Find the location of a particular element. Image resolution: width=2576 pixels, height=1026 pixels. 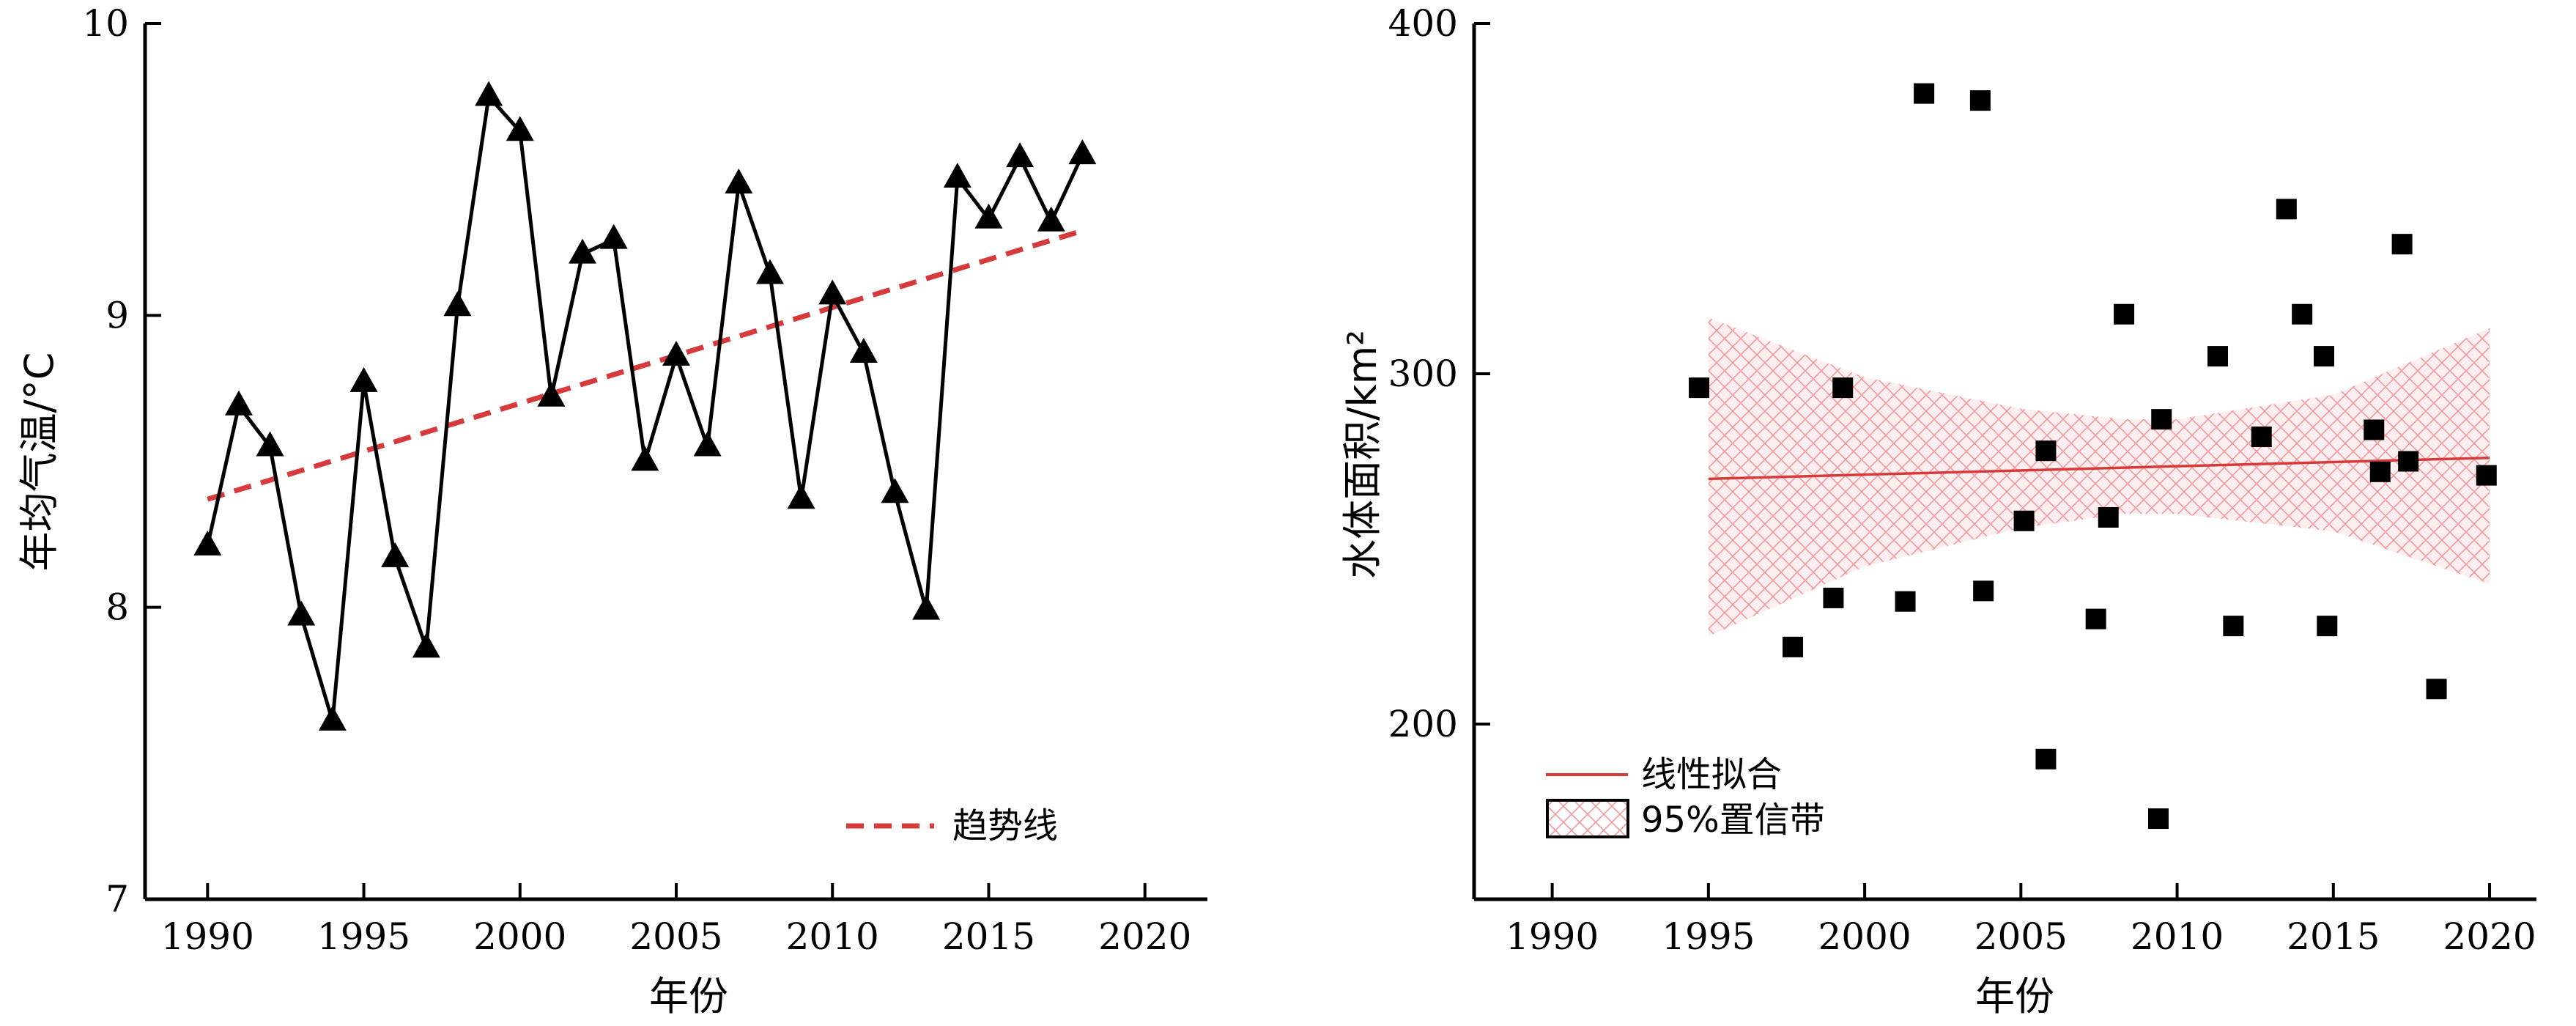

y-tick-label: 9 is located at coordinates (117, 315).